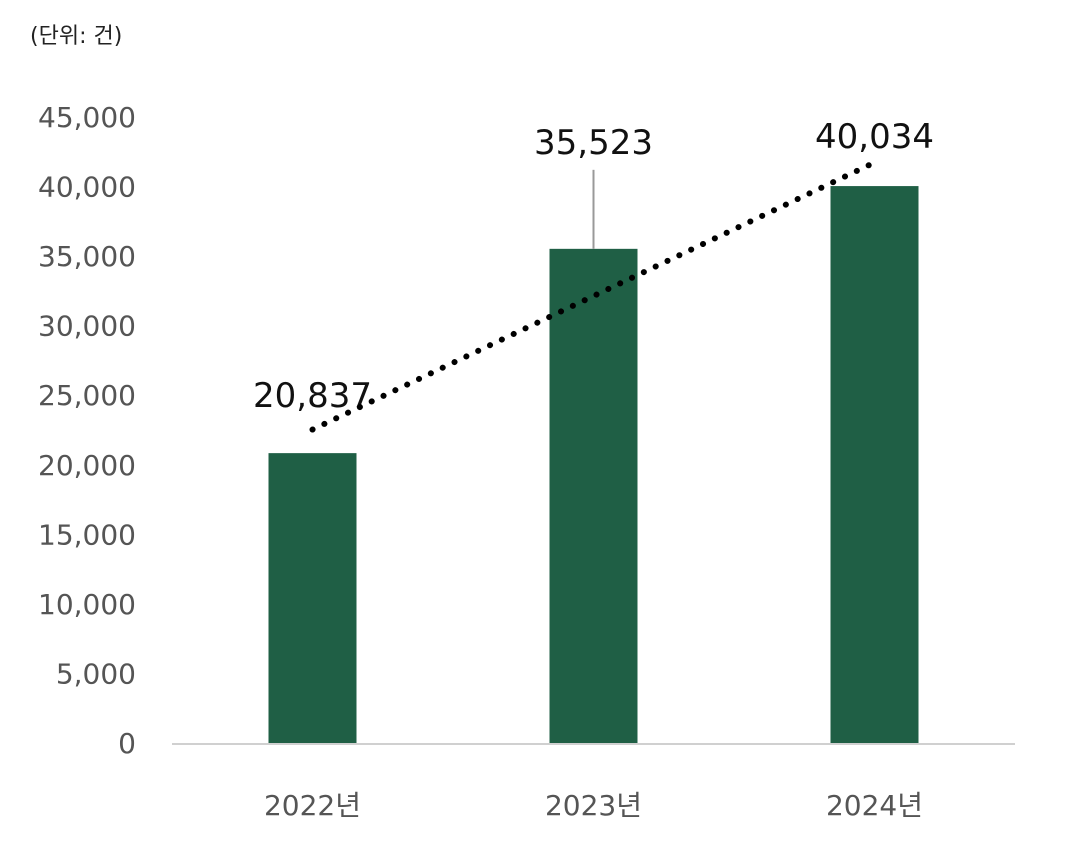 The image size is (1066, 863). Describe the element at coordinates (127, 743) in the screenshot. I see `y-tick-label: 0` at that location.